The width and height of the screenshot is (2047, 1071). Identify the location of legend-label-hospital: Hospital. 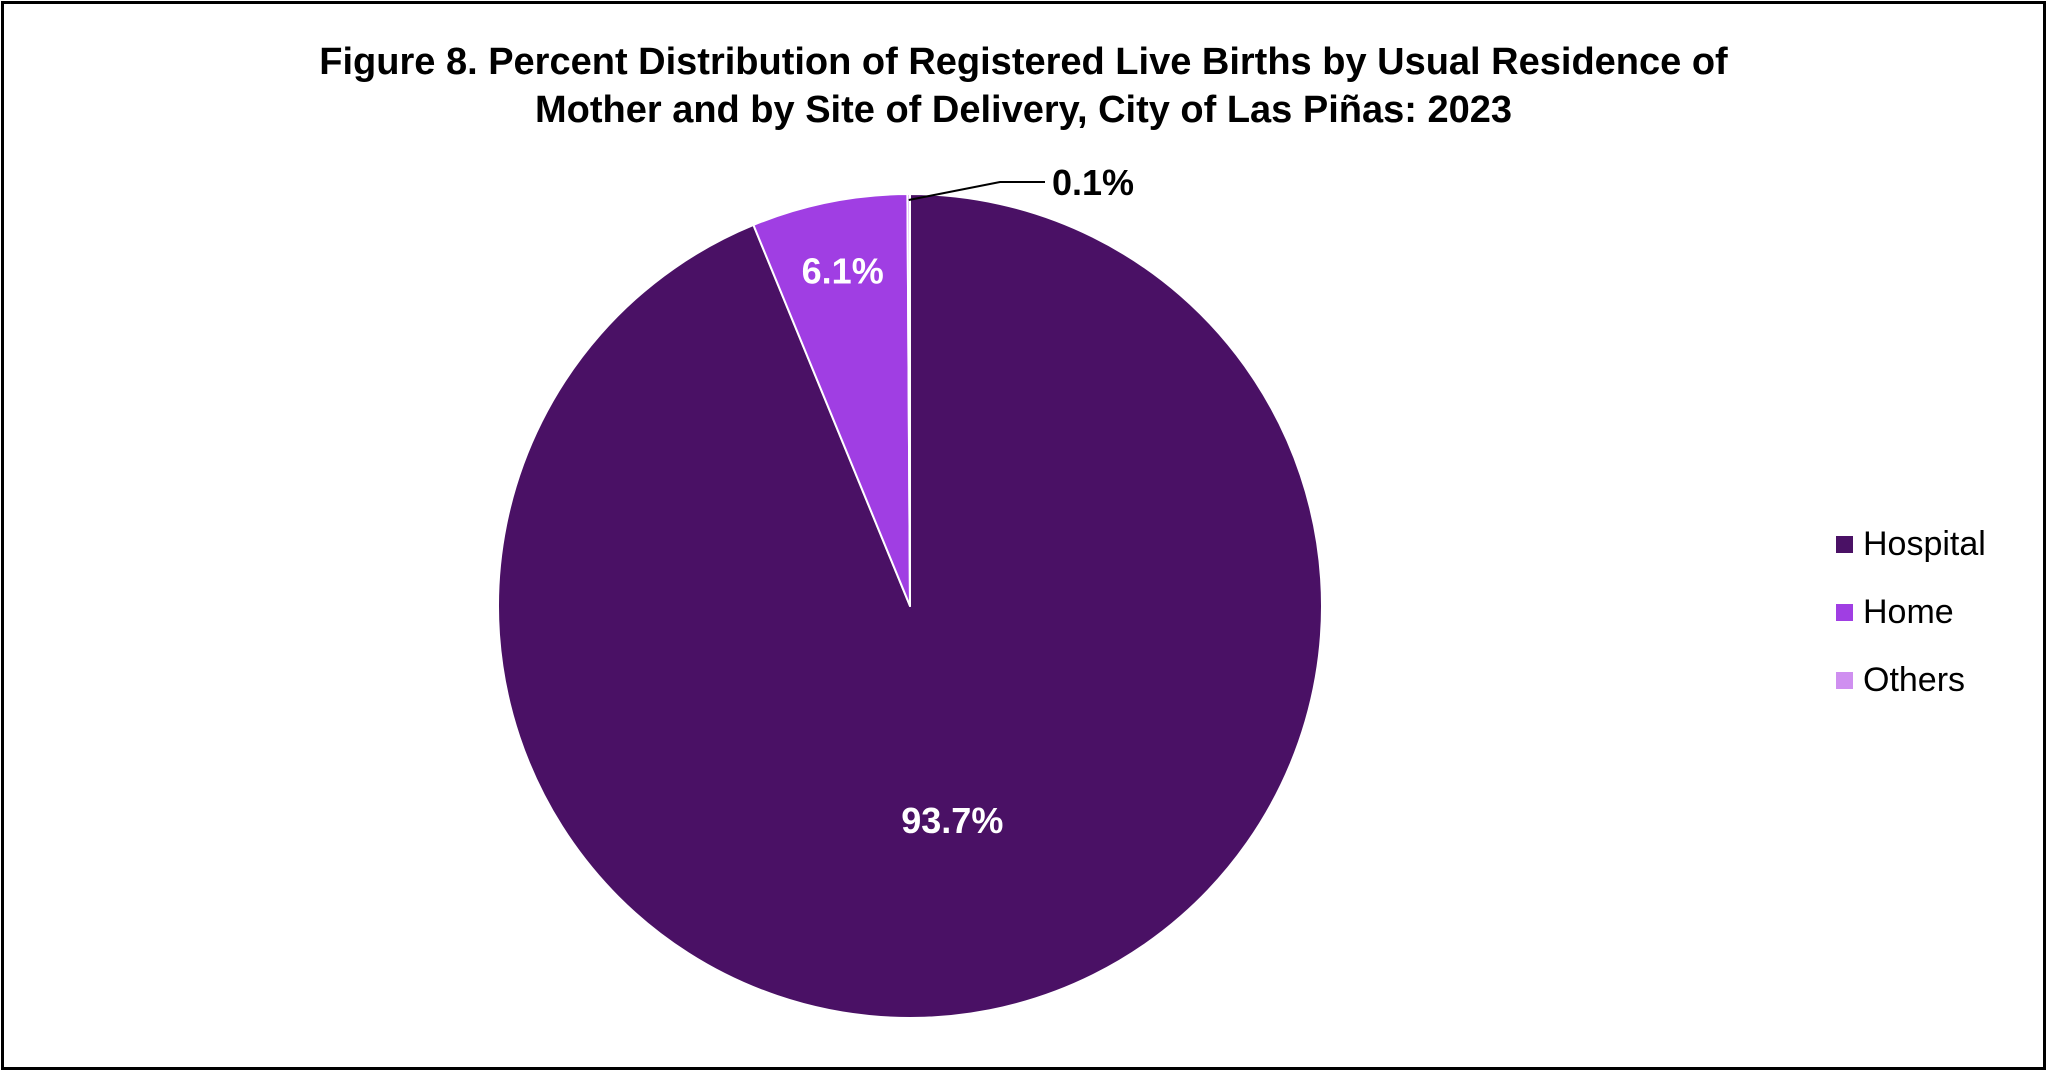
(1924, 543).